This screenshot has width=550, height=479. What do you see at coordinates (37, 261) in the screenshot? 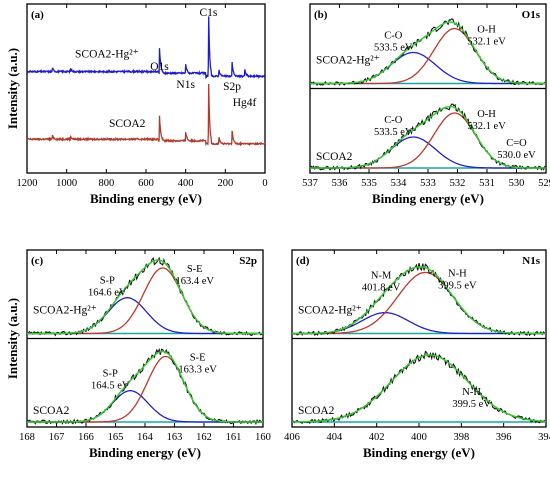
I see `panel-label: (c)` at bounding box center [37, 261].